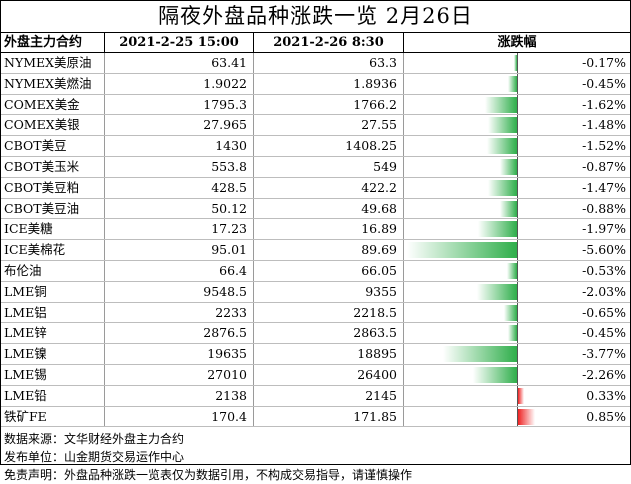 The image size is (631, 484). Describe the element at coordinates (315, 188) in the screenshot. I see `table-row: CBOT美豆粕 428.5 422.2 -1.47%` at that location.